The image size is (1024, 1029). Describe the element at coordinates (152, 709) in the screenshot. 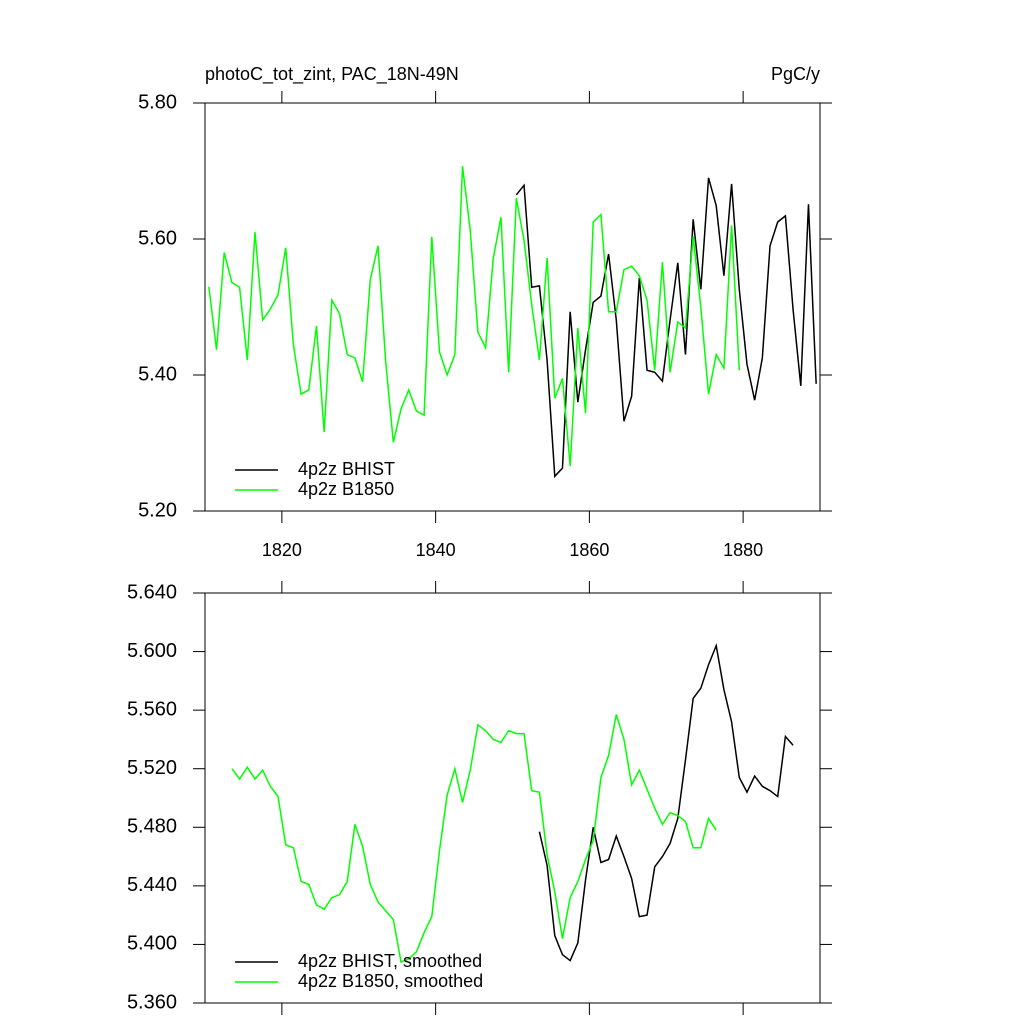

I see `y-tick-label: 5.560` at that location.